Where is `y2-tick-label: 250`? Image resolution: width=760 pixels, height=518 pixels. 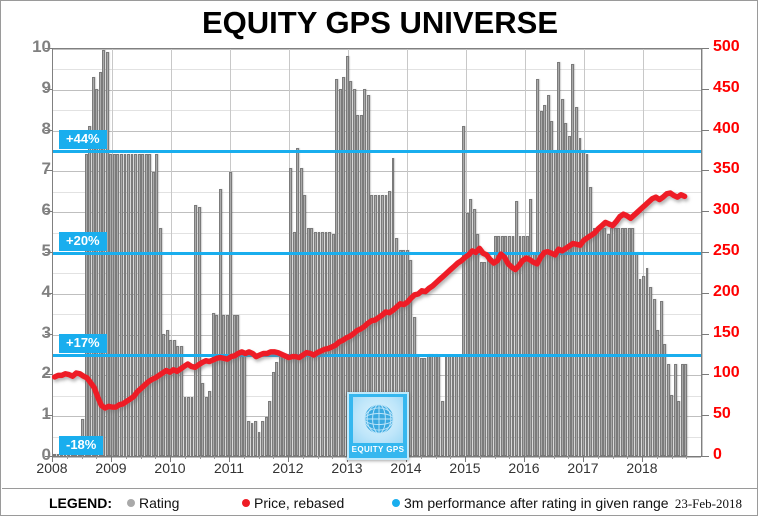
y2-tick-label: 250 is located at coordinates (726, 250).